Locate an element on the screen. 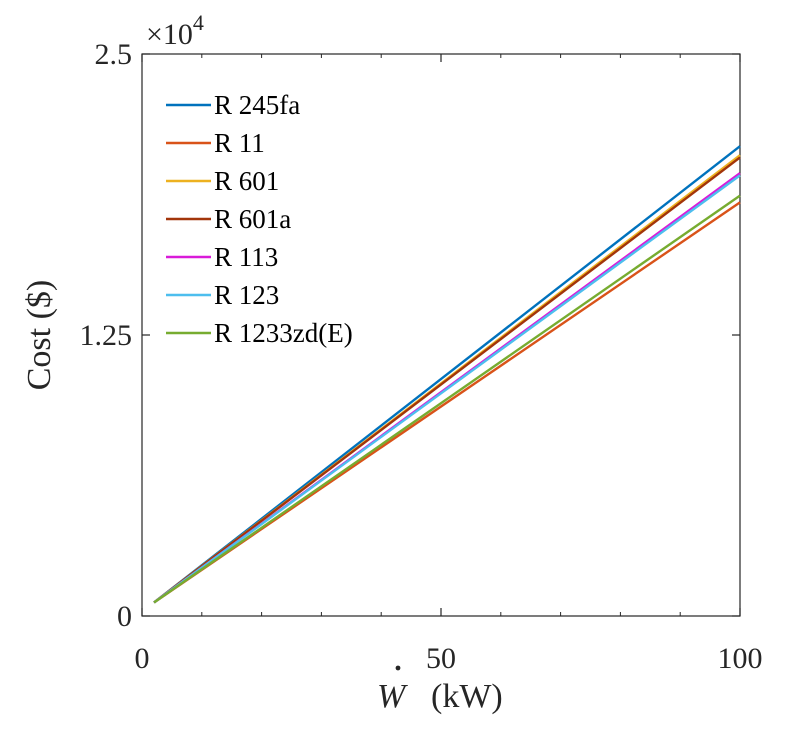 Image resolution: width=797 pixels, height=729 pixels. x-tick-label: 100 is located at coordinates (740, 658).